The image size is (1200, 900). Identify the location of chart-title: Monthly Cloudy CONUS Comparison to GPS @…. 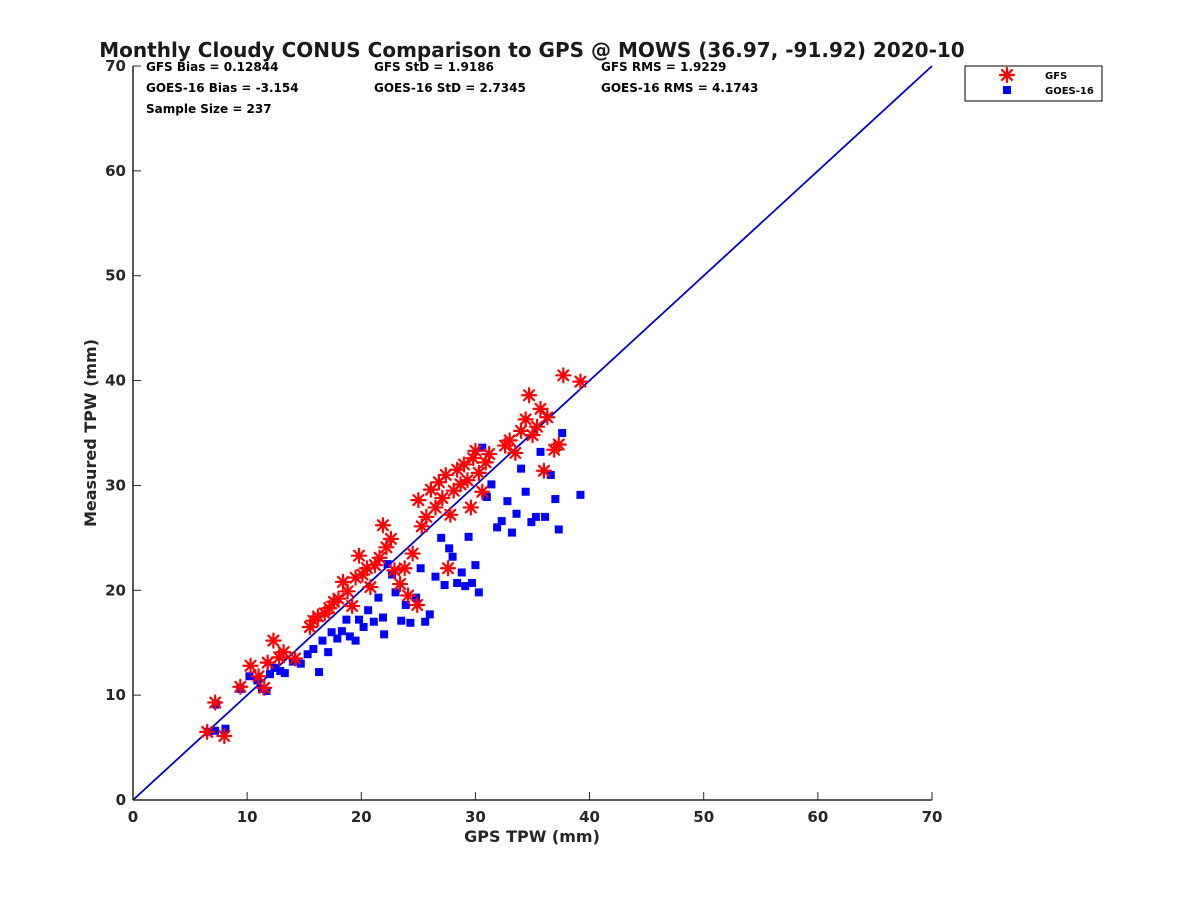
(531, 50).